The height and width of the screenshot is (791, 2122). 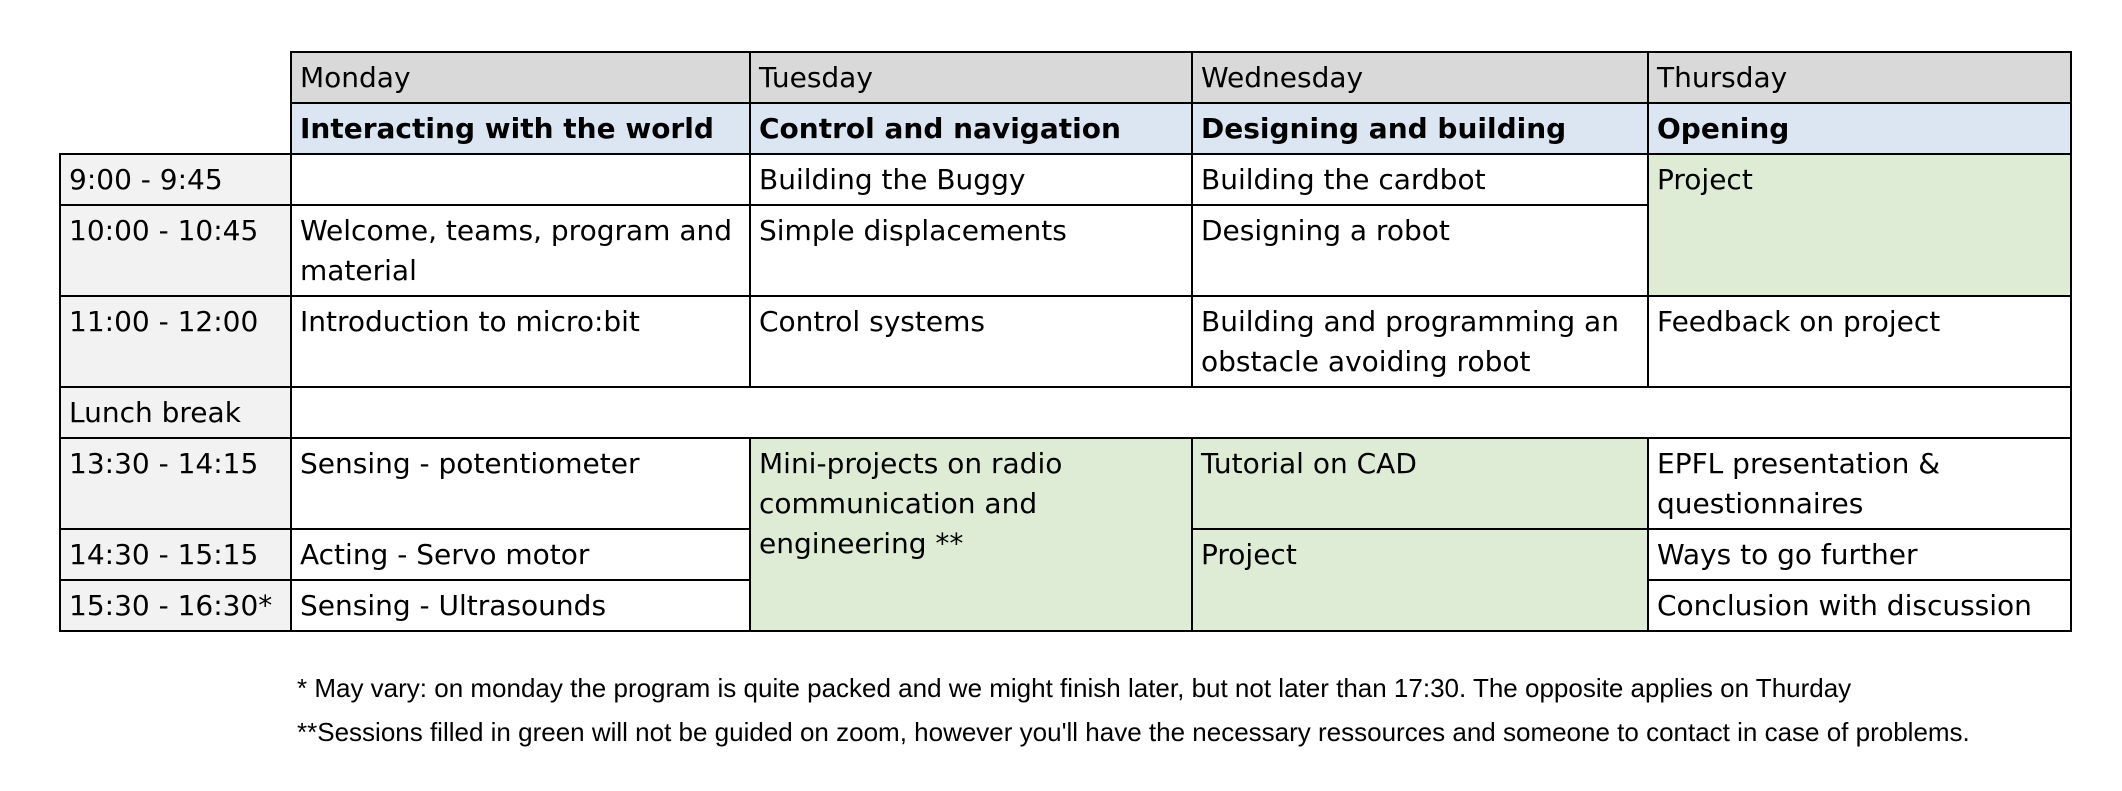 I want to click on session-cell: Simple displacements, so click(x=971, y=250).